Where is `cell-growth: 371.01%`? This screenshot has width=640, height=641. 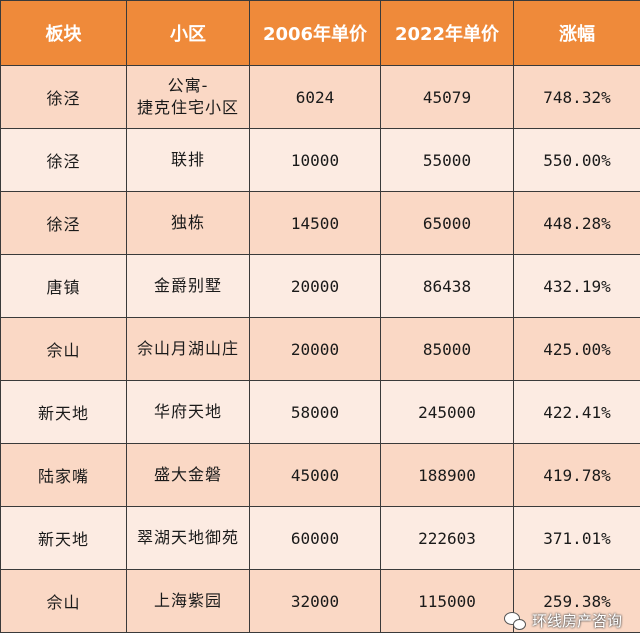 cell-growth: 371.01% is located at coordinates (576, 538).